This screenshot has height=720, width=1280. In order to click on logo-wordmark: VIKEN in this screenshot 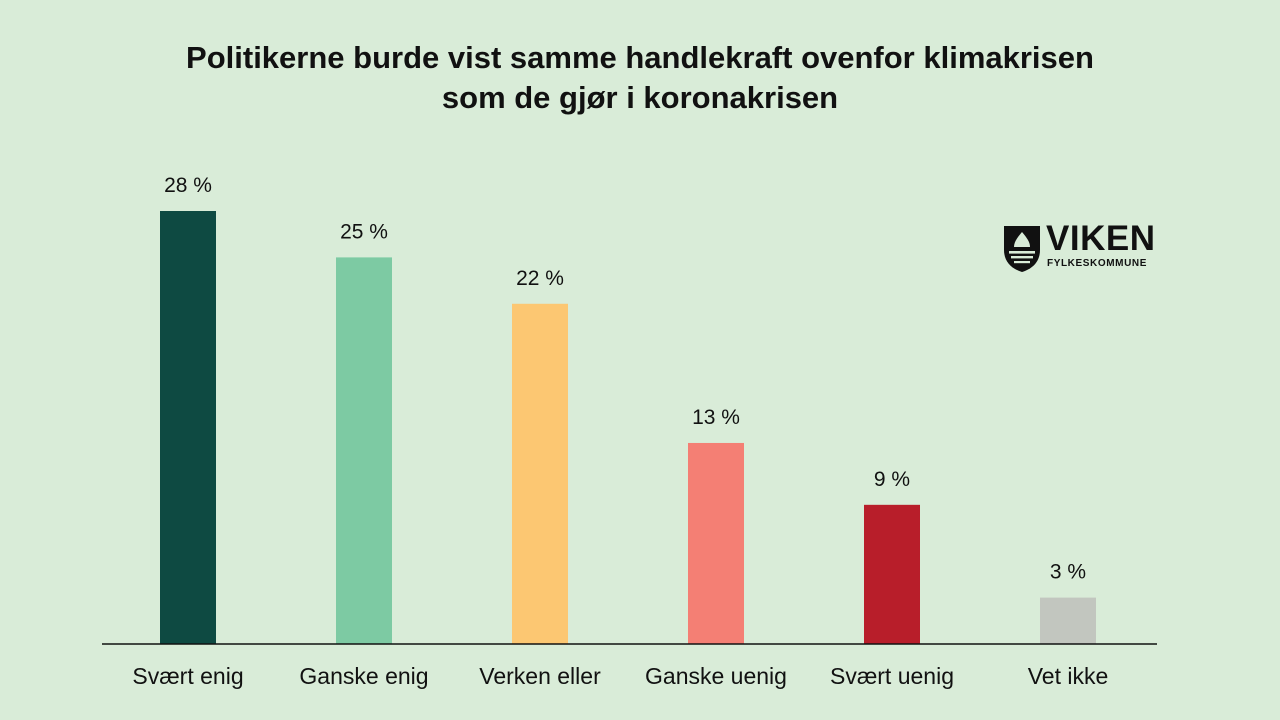, I will do `click(1101, 238)`.